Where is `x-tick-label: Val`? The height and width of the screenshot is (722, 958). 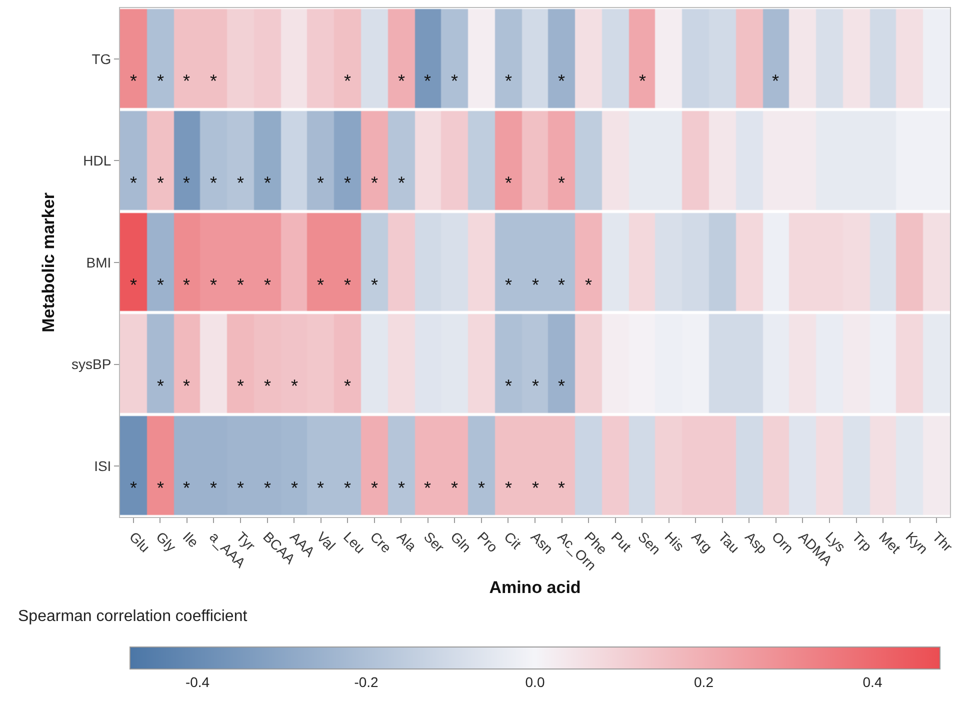 x-tick-label: Val is located at coordinates (326, 541).